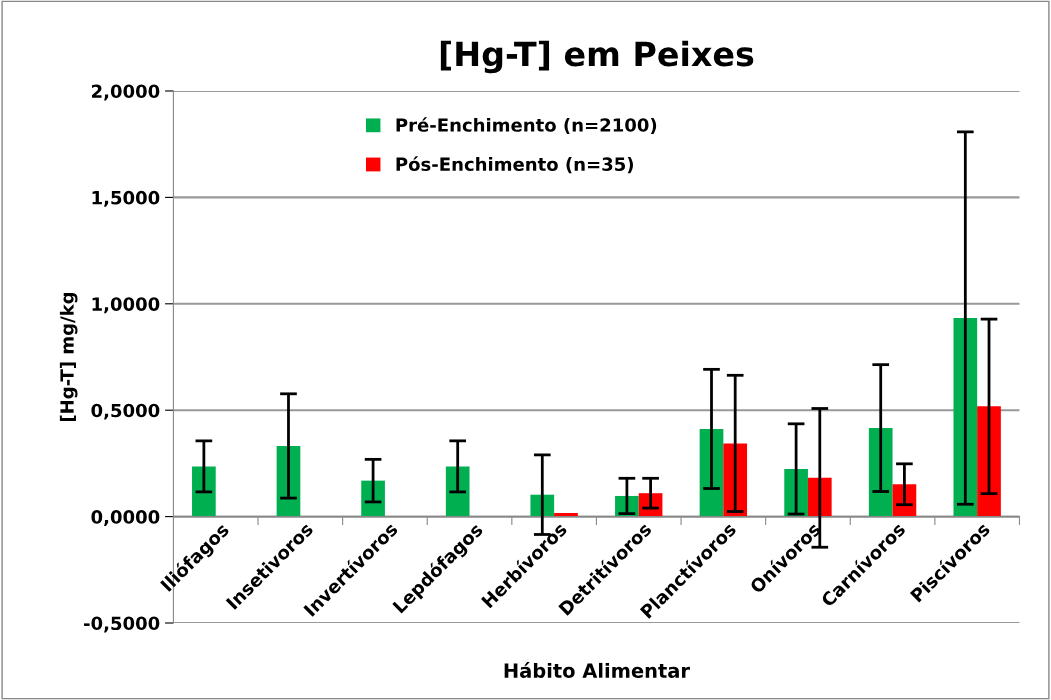  I want to click on legend-label: Pré-Enchimento (n=2100), so click(526, 125).